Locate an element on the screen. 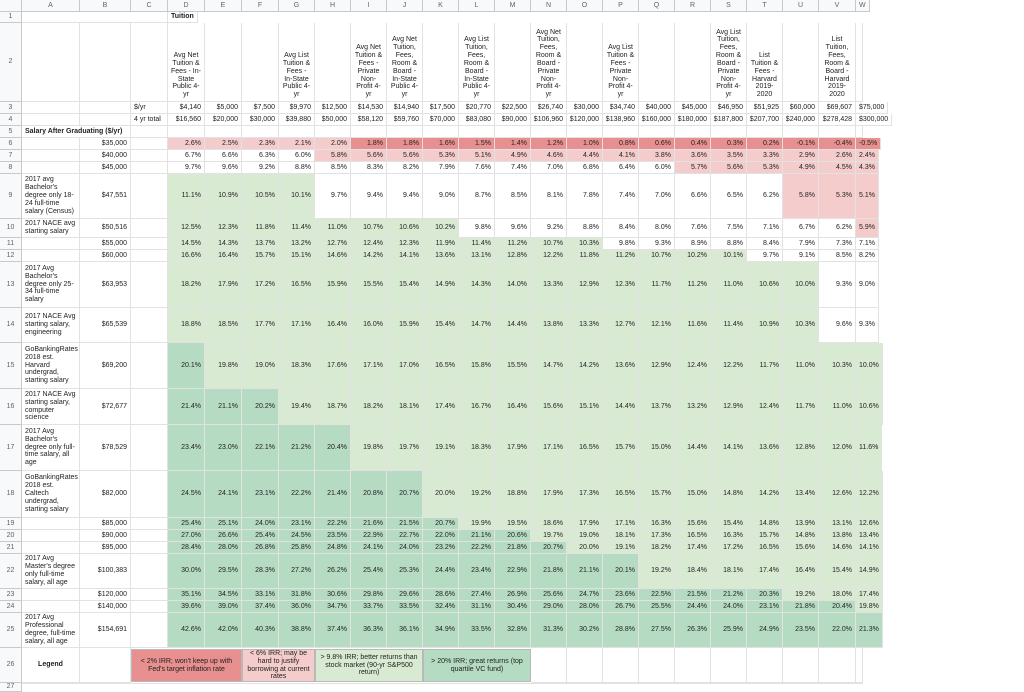 The image size is (1024, 692). irr-cell: 23.1% is located at coordinates (297, 524).